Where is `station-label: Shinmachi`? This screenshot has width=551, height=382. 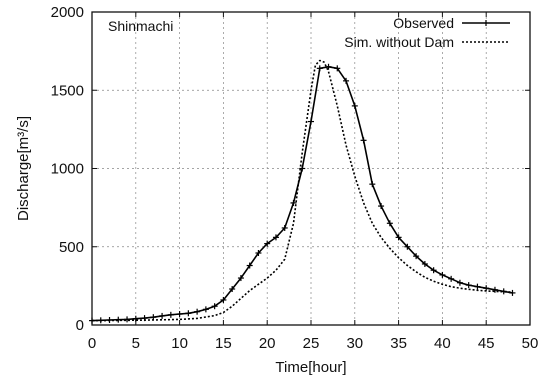
station-label: Shinmachi is located at coordinates (140, 26).